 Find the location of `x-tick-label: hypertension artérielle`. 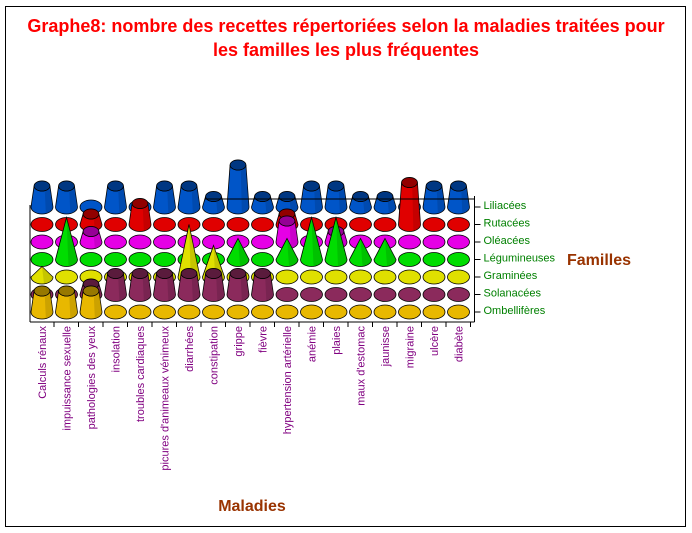

x-tick-label: hypertension artérielle is located at coordinates (288, 380).